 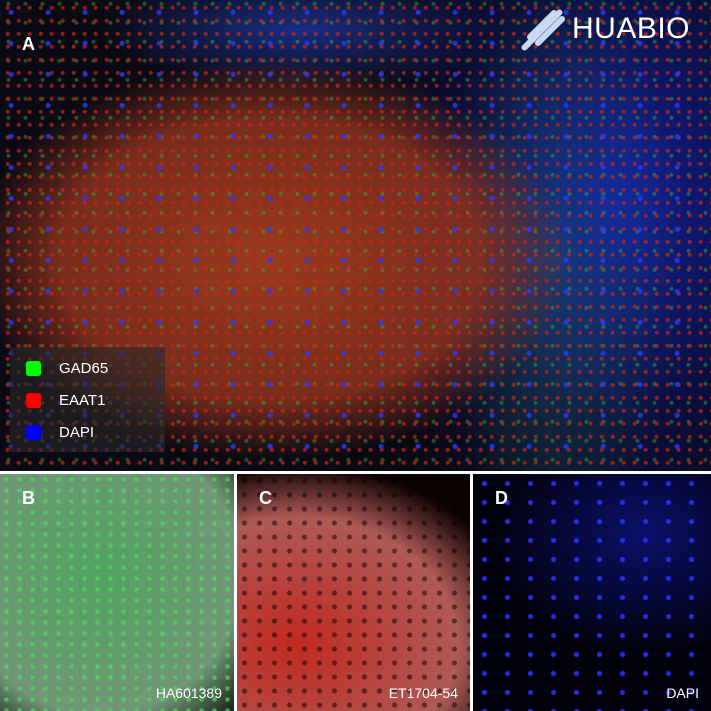 I want to click on legend-label: DAPI, so click(x=77, y=432).